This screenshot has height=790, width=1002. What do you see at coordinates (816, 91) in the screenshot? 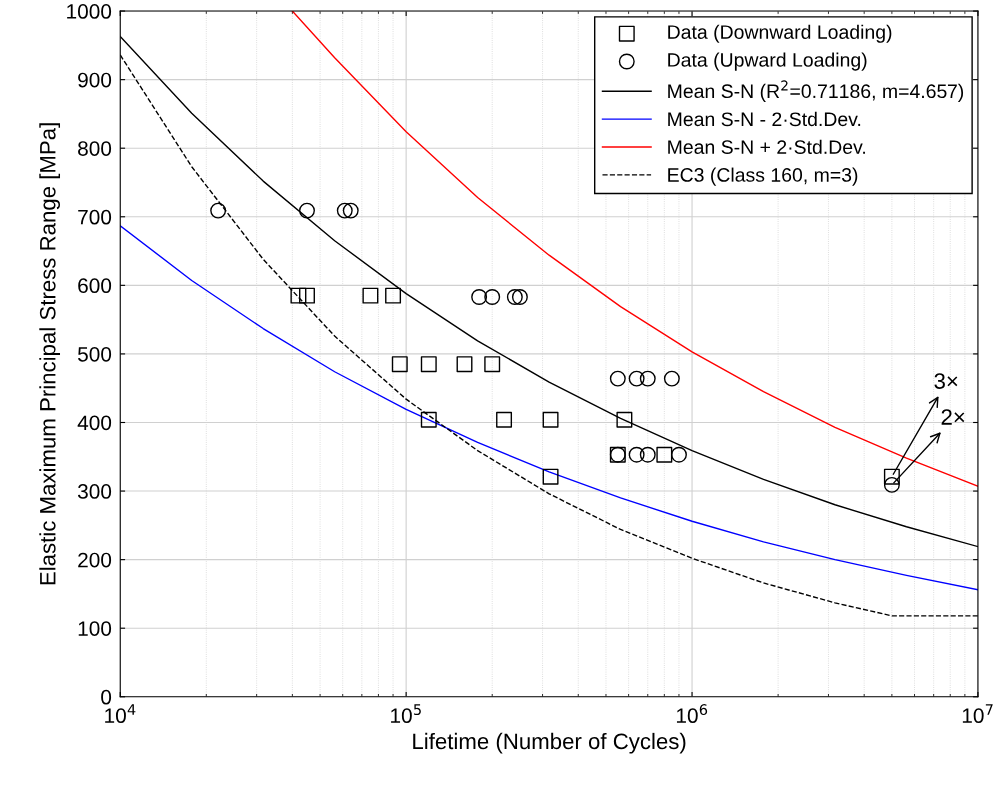
I see `legend-label: Mean S-N (R$^{2}$=0.71186, m=4.657)` at bounding box center [816, 91].